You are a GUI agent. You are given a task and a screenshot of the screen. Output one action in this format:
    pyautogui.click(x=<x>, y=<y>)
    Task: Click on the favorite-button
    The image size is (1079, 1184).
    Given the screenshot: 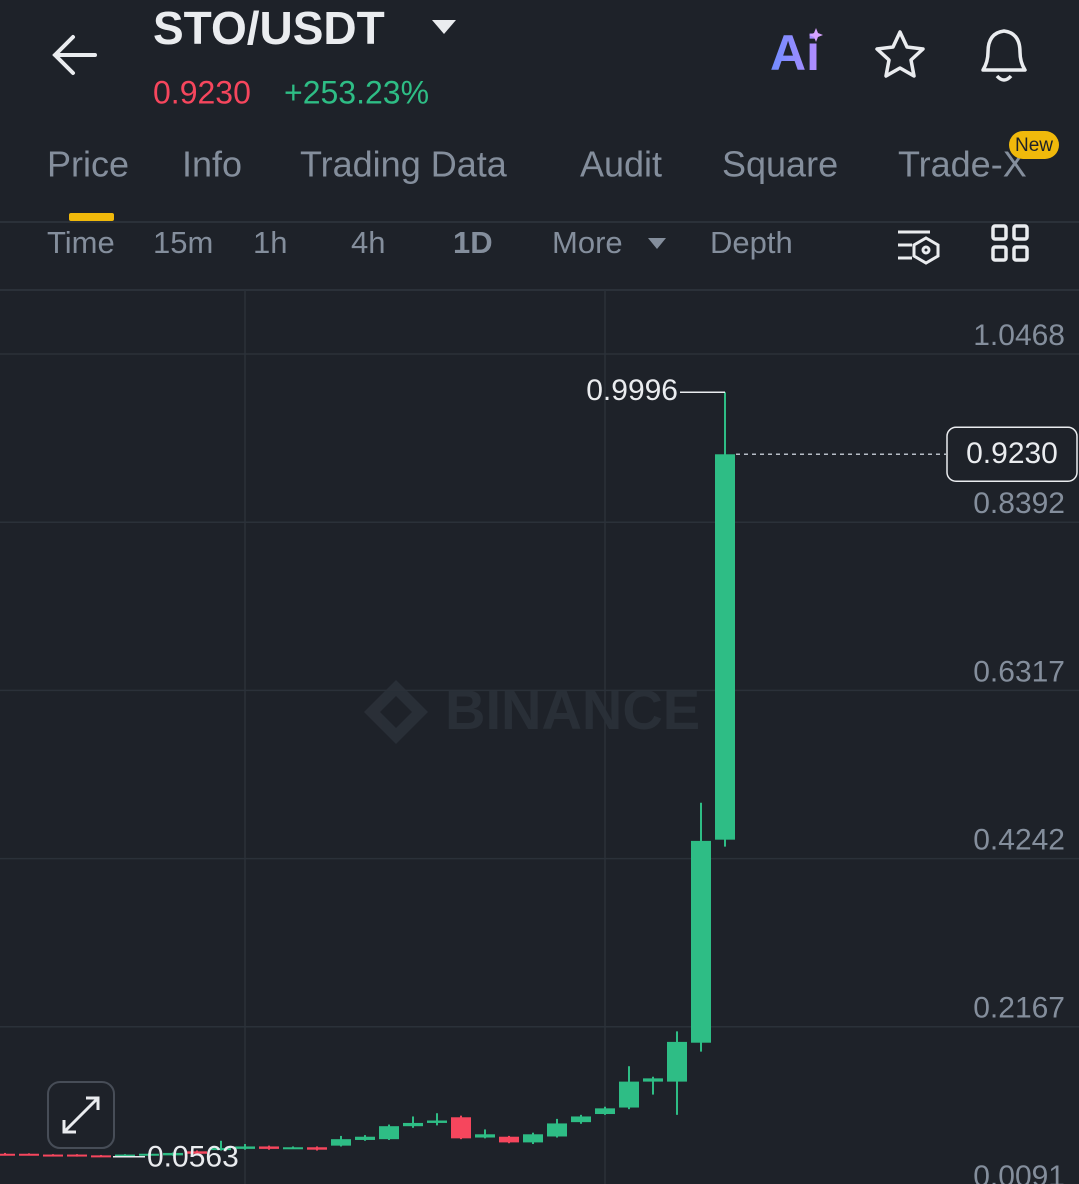 What is the action you would take?
    pyautogui.click(x=900, y=54)
    